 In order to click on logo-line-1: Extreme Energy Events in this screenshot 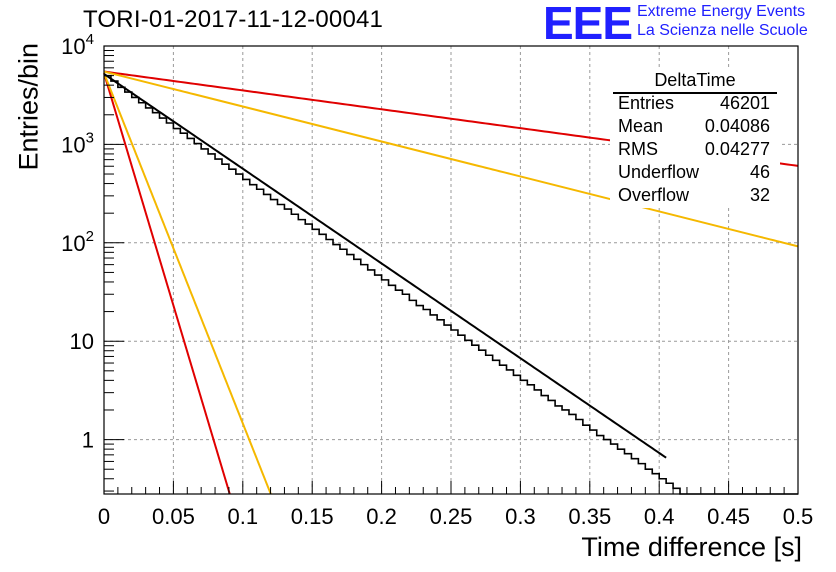, I will do `click(721, 11)`.